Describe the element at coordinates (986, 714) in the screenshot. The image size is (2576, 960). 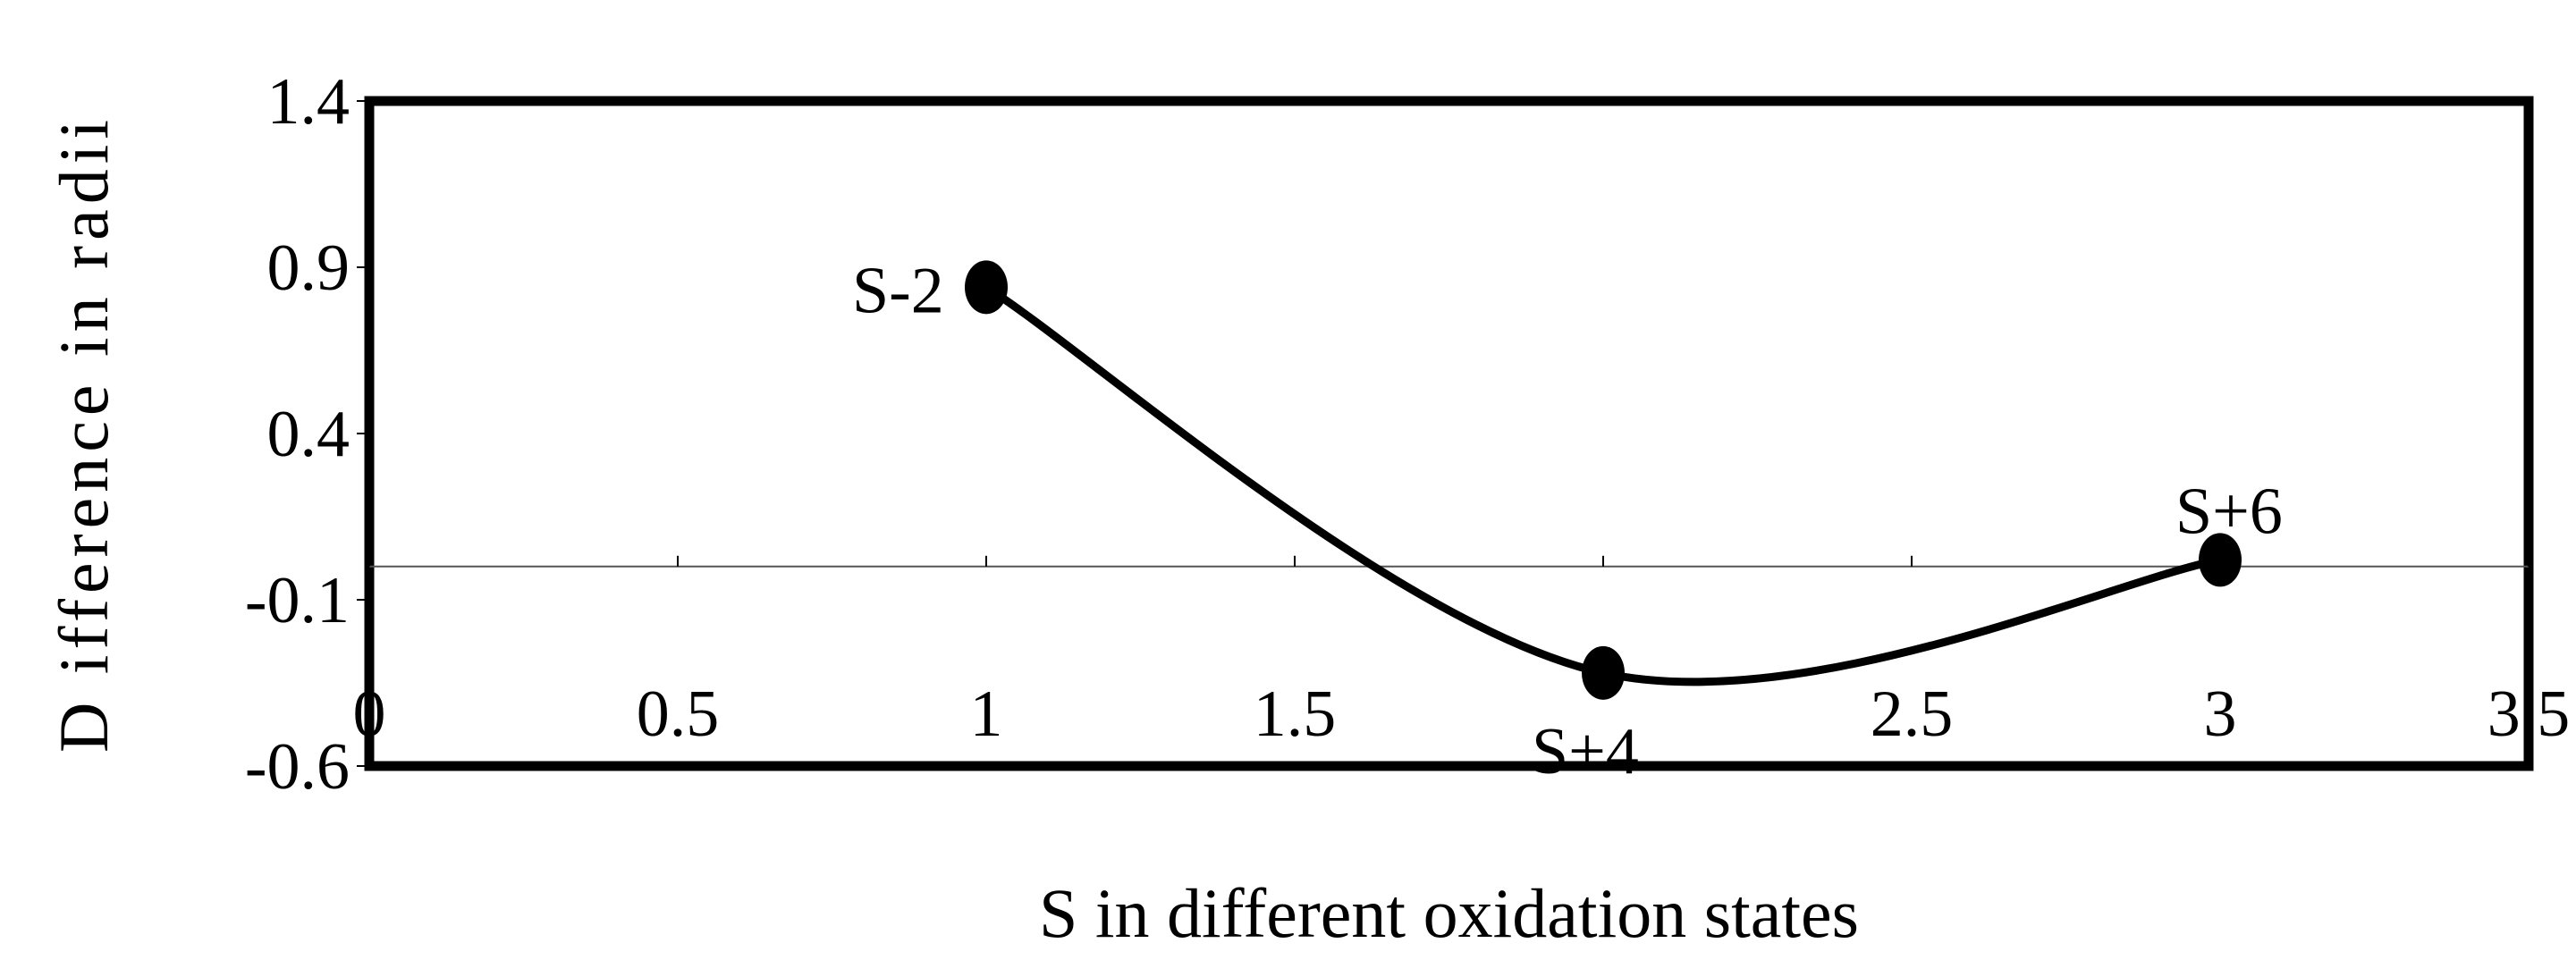
I see `x-tick-label: 1` at that location.